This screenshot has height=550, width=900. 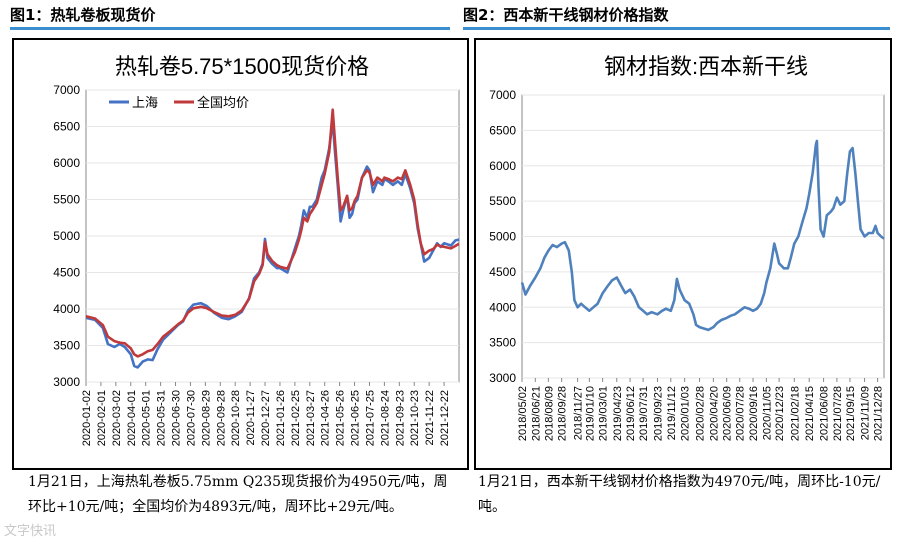 I want to click on chart1-title: 热轧卷5.75*1500现货价格, so click(x=242, y=66).